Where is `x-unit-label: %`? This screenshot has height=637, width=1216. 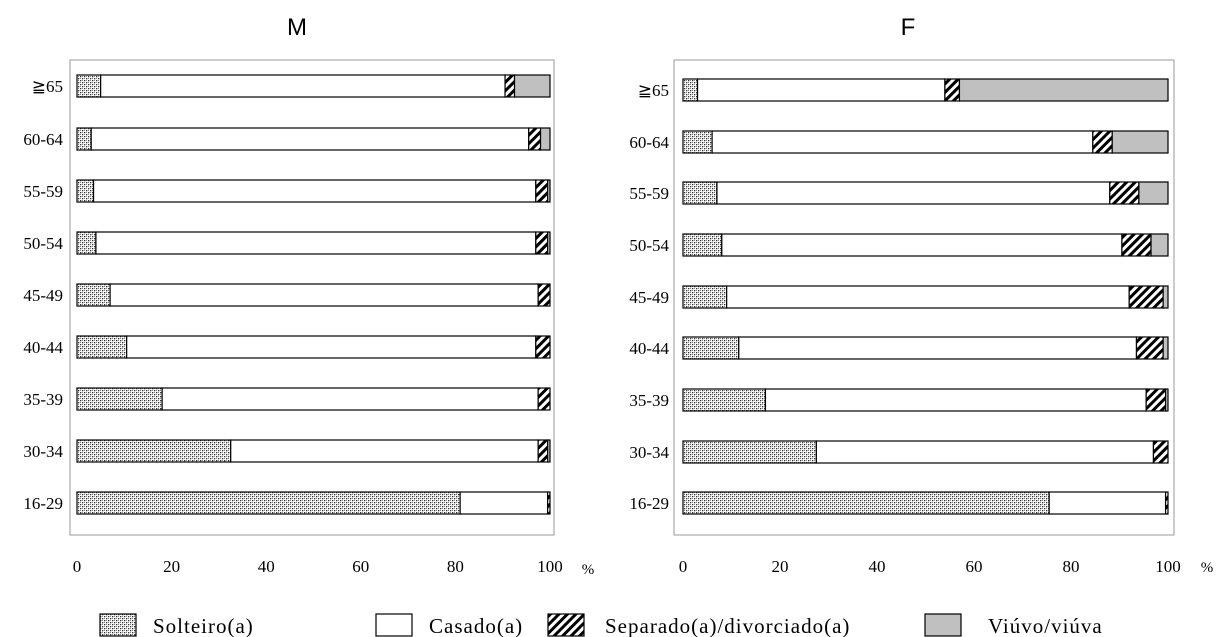 x-unit-label: % is located at coordinates (588, 570).